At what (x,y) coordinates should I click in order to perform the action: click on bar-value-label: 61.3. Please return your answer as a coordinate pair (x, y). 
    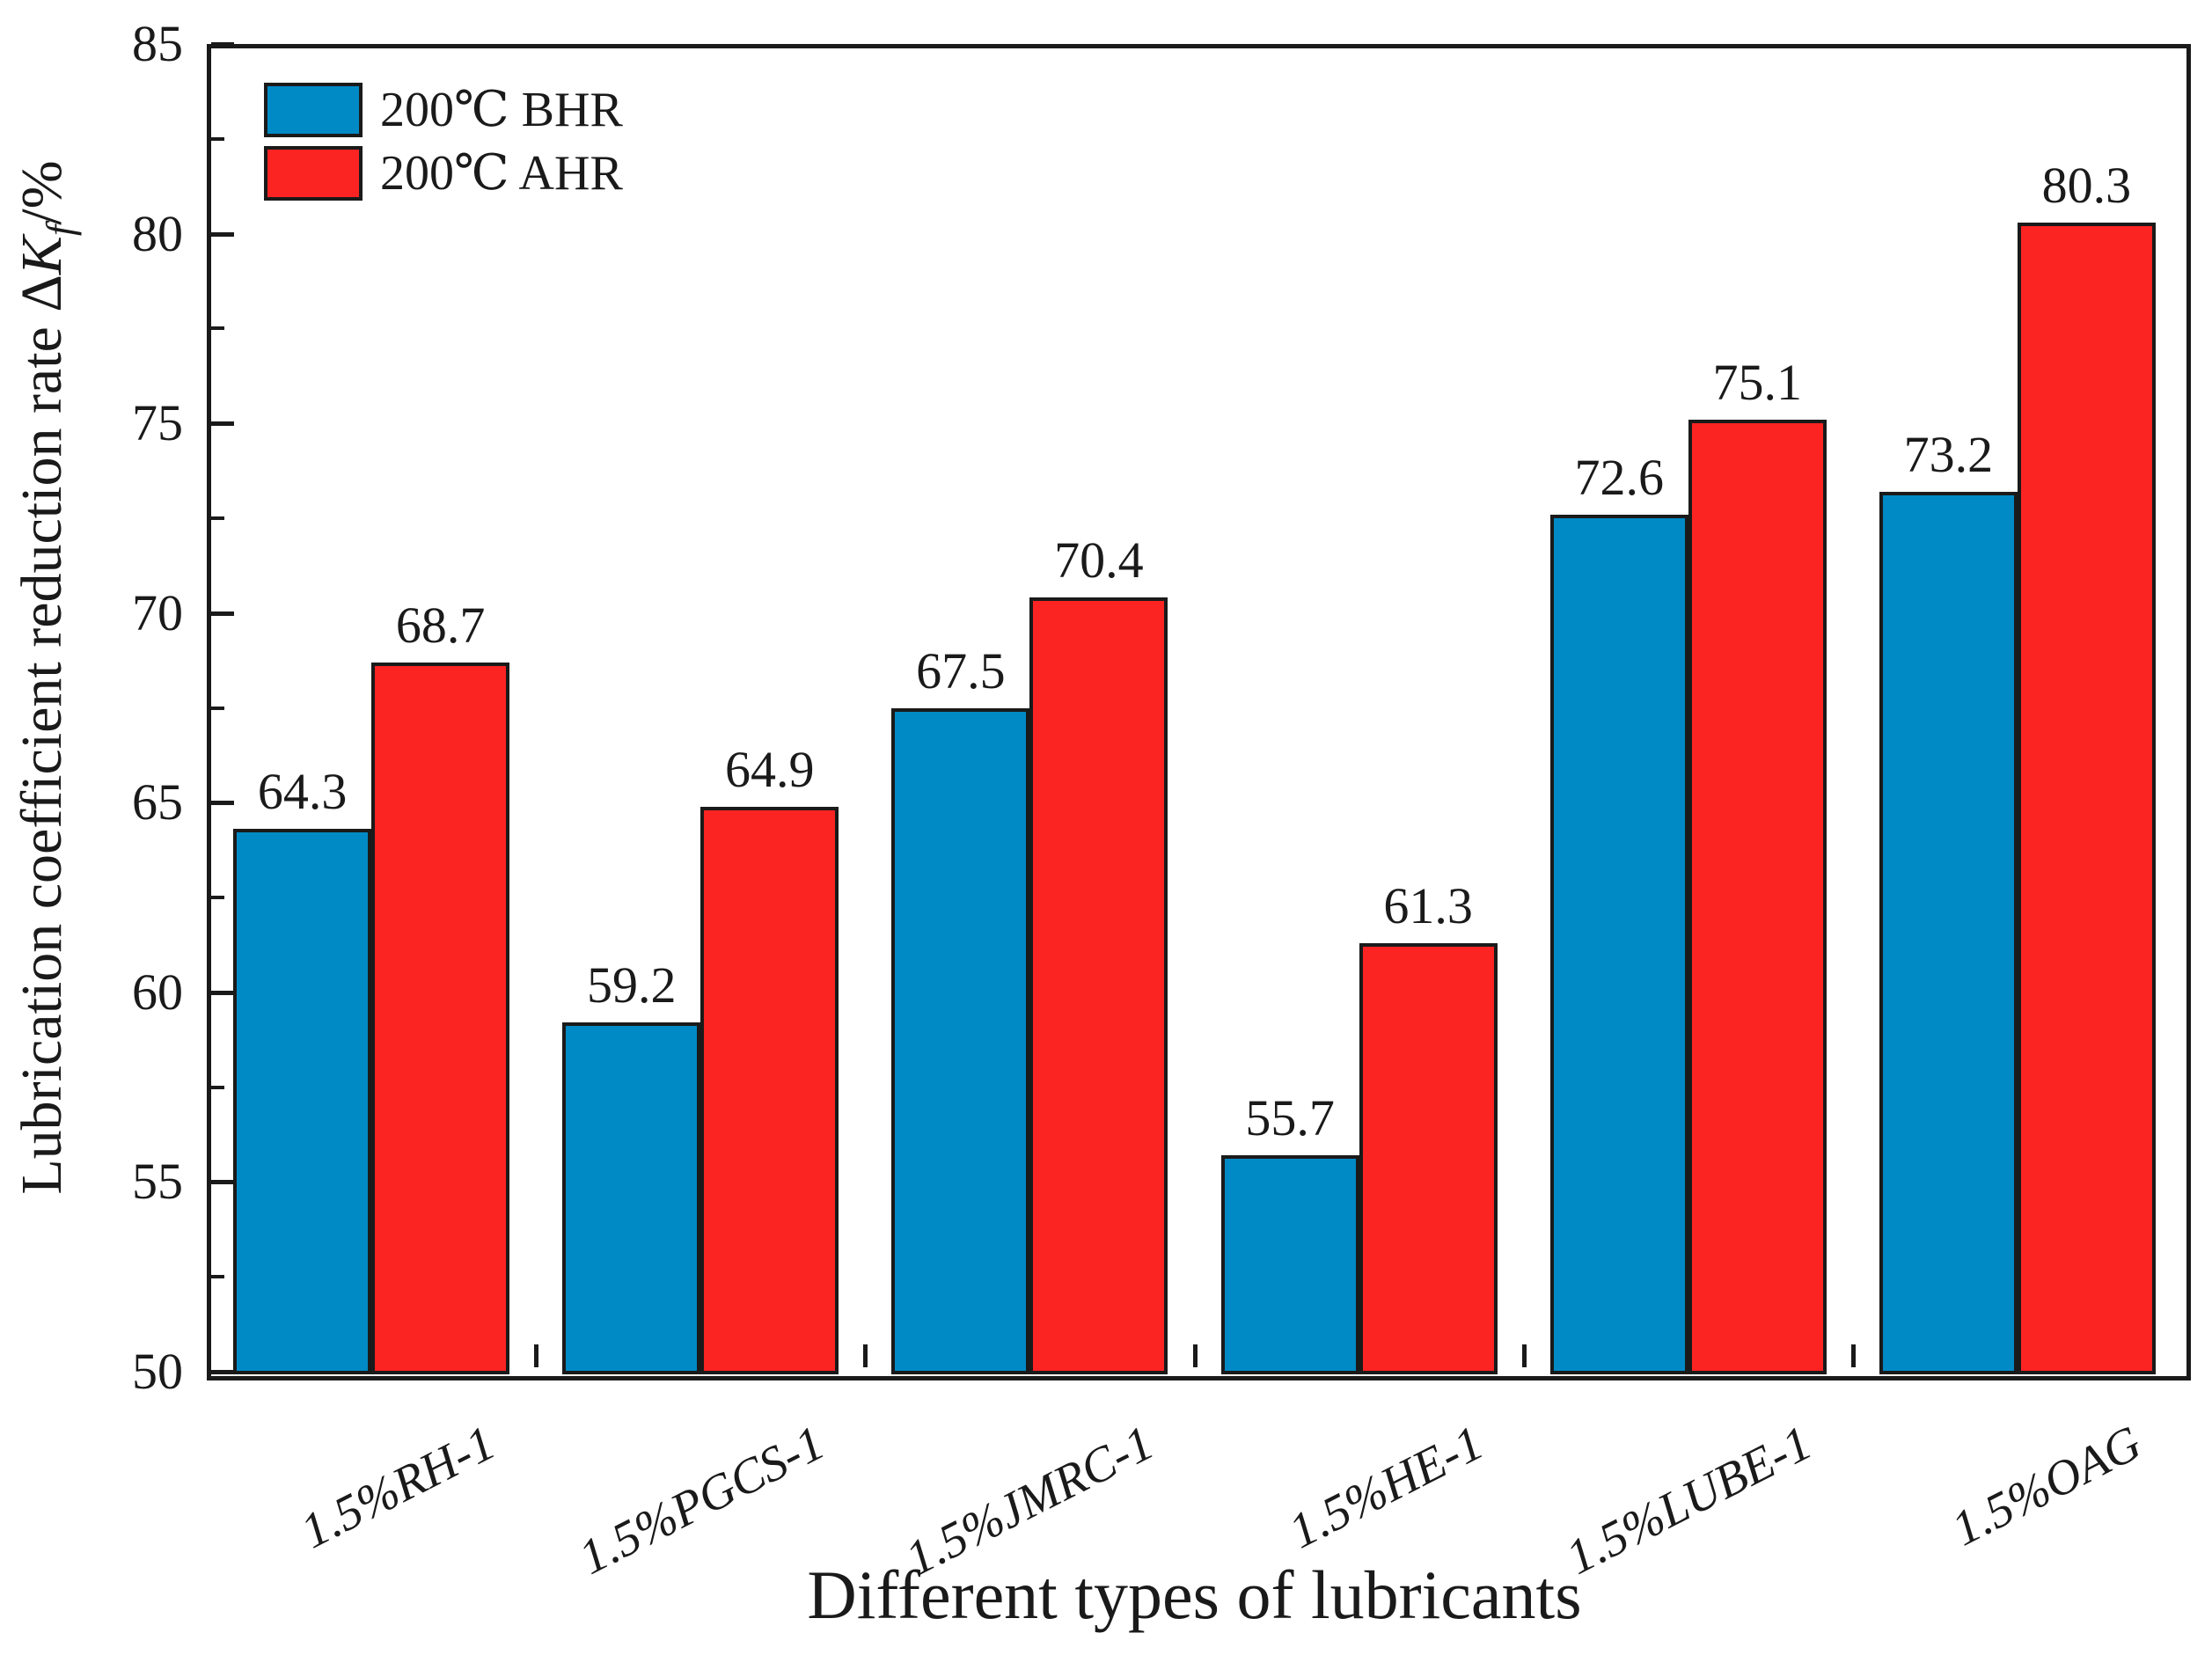
    Looking at the image, I should click on (1428, 905).